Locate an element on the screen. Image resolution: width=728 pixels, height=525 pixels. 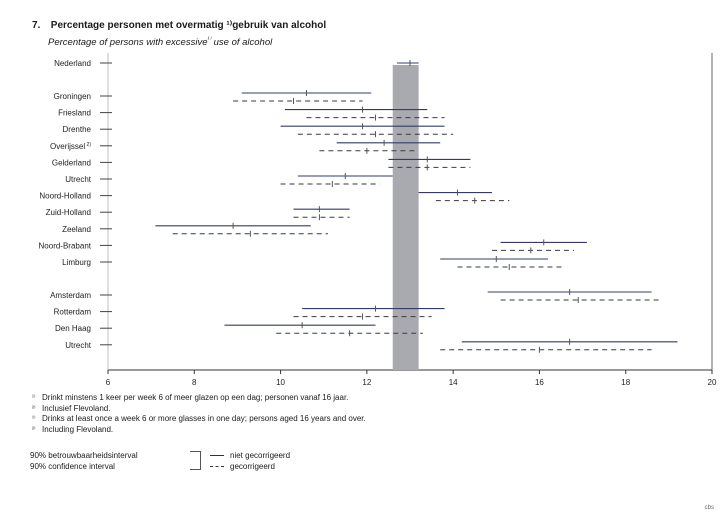
category-label: Limburg is located at coordinates (76, 262).